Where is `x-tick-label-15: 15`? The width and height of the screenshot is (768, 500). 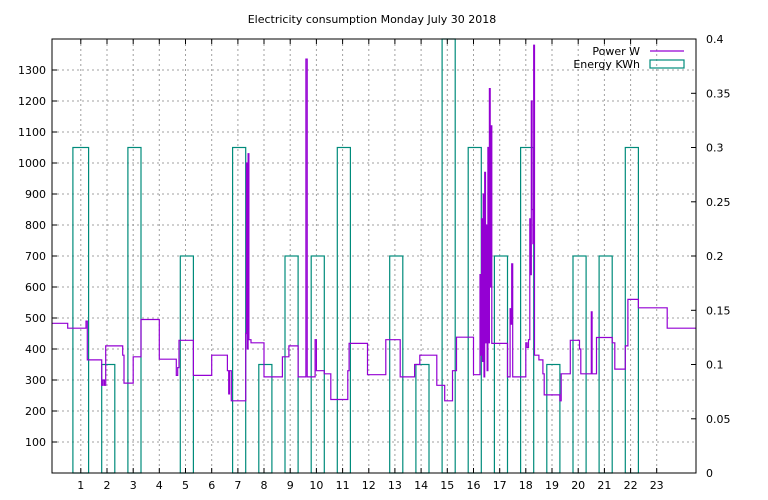 x-tick-label-15: 15 is located at coordinates (447, 485).